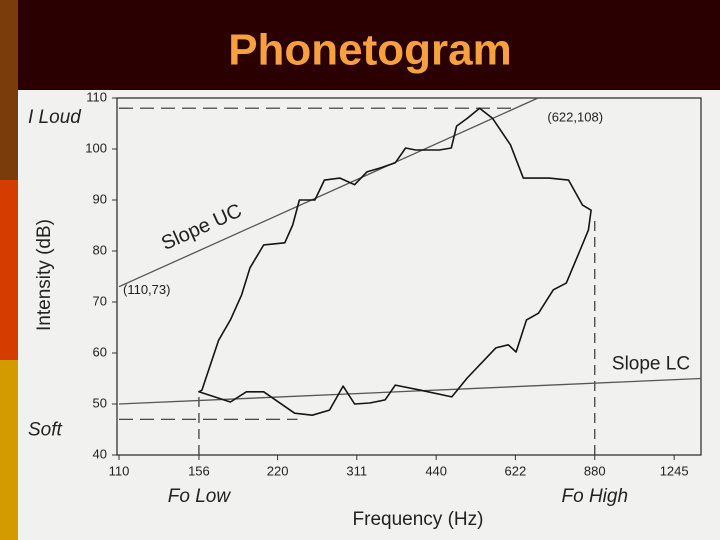  I want to click on chart-title: Phonetogram, so click(370, 50).